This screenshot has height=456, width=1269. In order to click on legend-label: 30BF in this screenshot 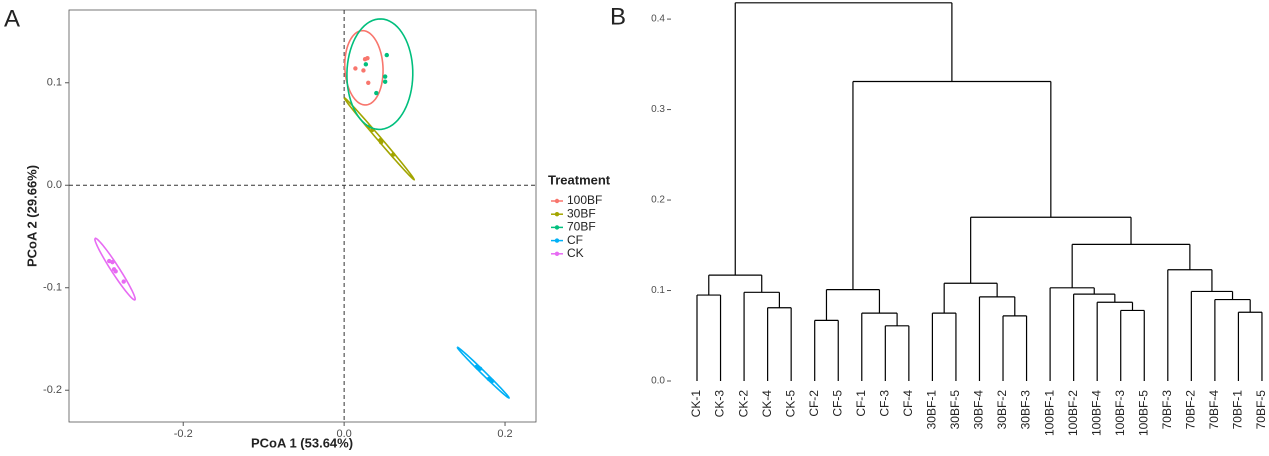, I will do `click(581, 213)`.